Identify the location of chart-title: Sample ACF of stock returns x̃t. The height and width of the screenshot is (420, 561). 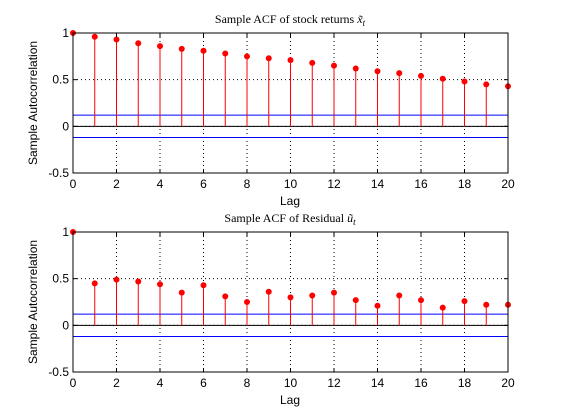
(290, 20).